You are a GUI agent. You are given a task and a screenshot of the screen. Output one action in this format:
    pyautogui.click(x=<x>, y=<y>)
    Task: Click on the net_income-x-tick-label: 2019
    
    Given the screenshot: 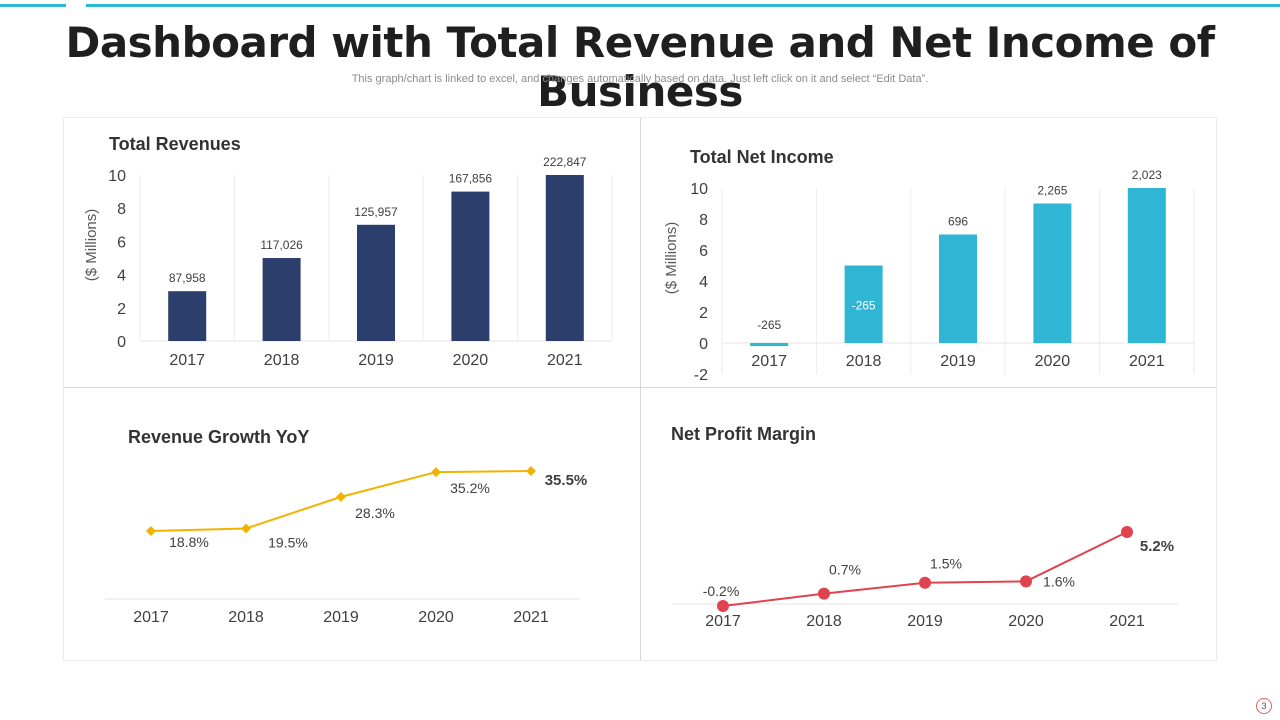 What is the action you would take?
    pyautogui.click(x=958, y=361)
    